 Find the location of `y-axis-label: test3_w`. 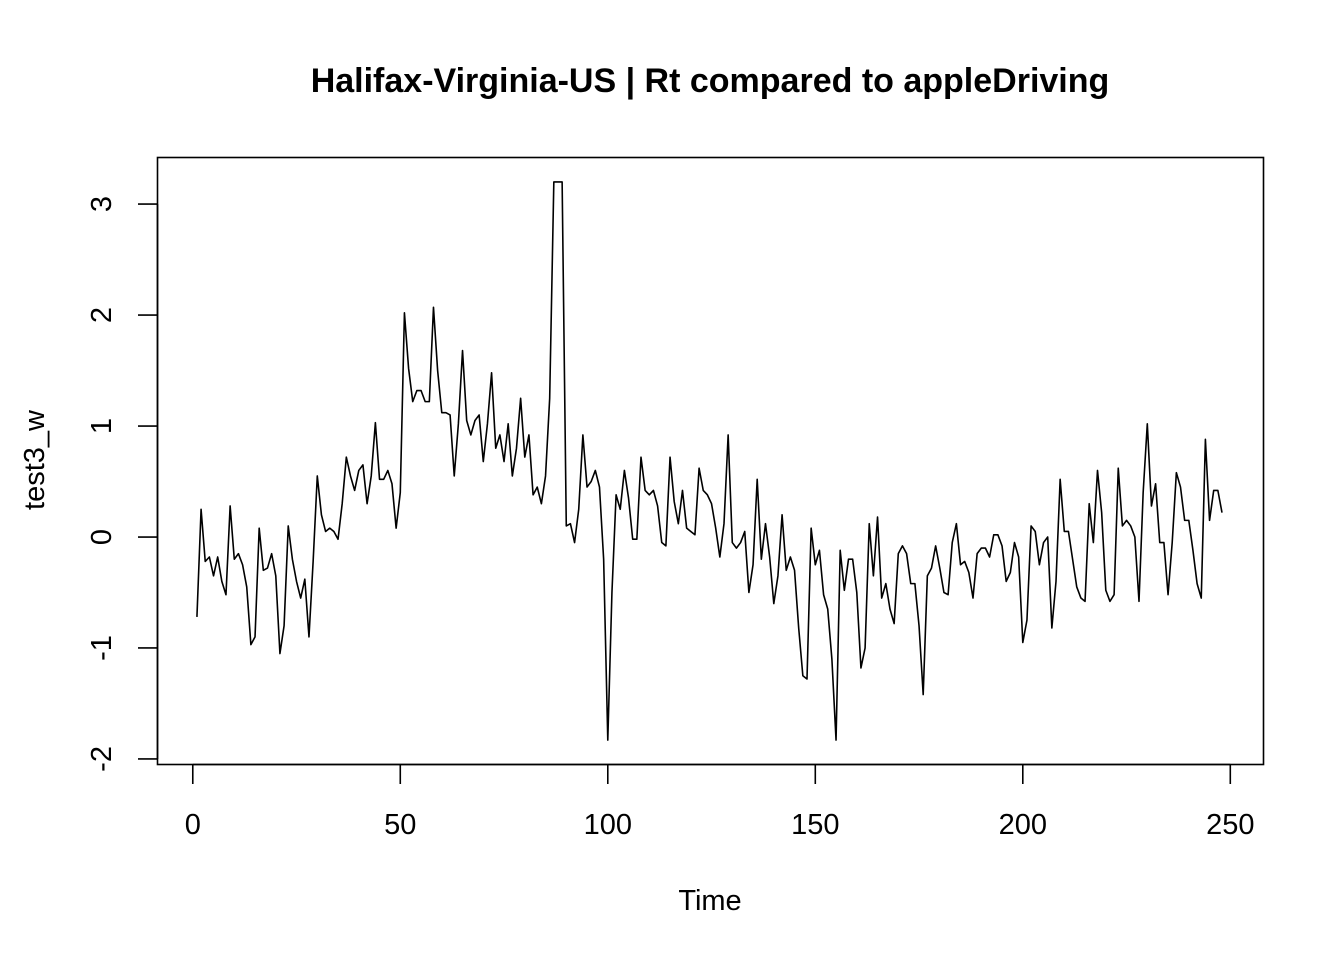

y-axis-label: test3_w is located at coordinates (35, 459).